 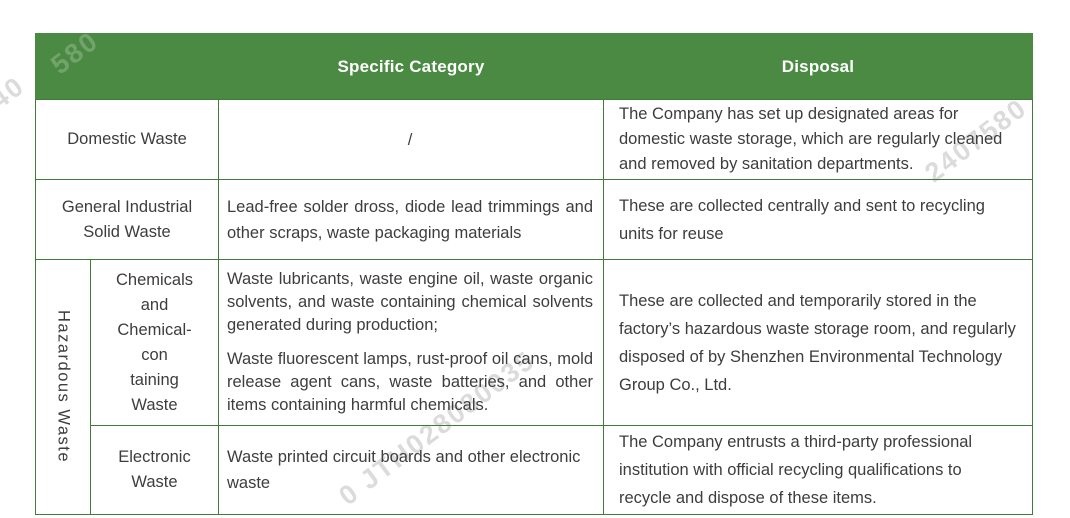 What do you see at coordinates (154, 279) in the screenshot?
I see `chemicals-label-line: Chemicals` at bounding box center [154, 279].